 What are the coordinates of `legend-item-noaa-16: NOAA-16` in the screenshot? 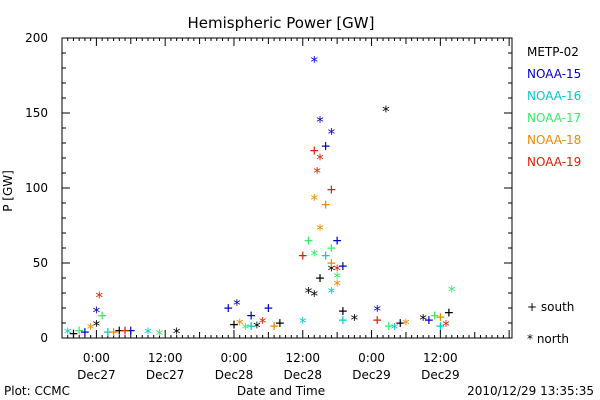 It's located at (554, 96).